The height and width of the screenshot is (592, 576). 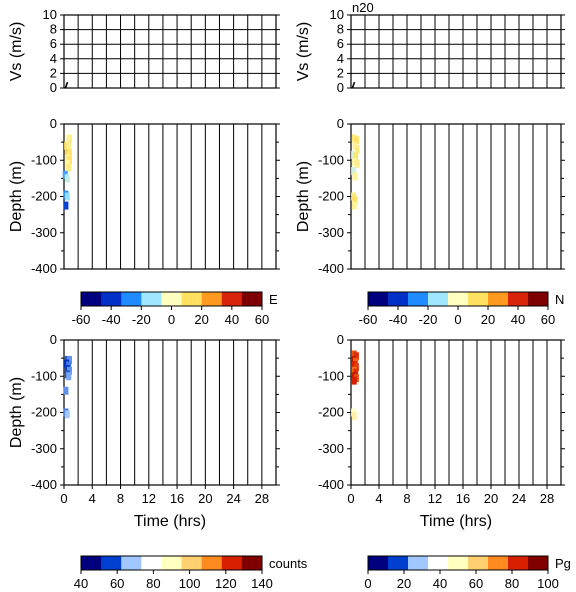 I want to click on colorbar-label: E, so click(x=273, y=299).